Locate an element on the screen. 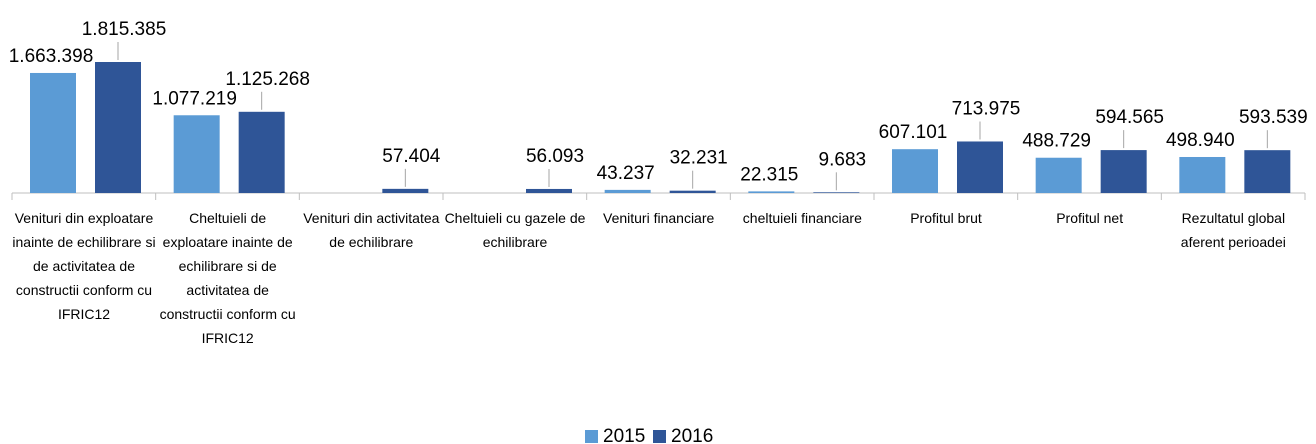  x-tick-label: Profitul net is located at coordinates (1090, 218).